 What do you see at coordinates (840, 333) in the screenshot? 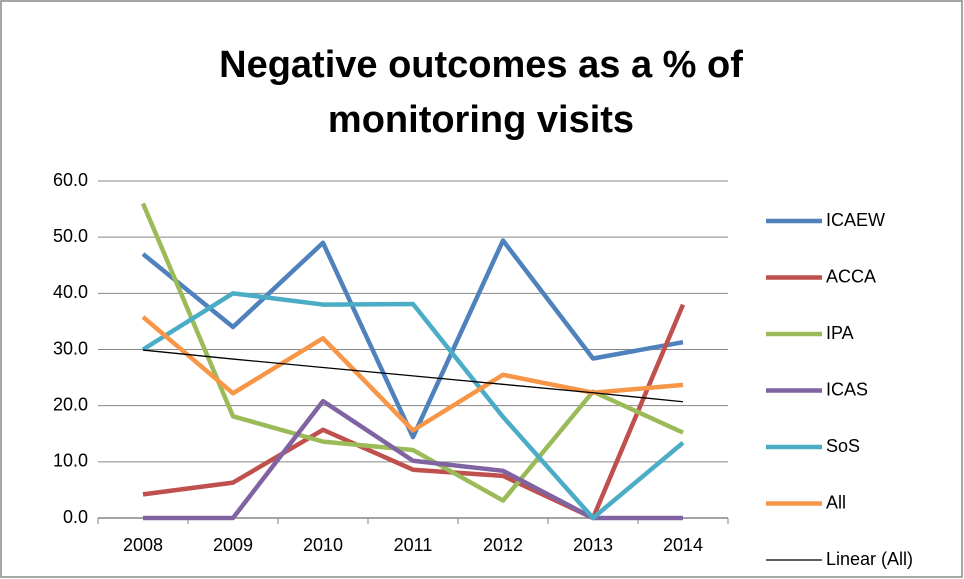
I see `legend-label: IPA` at bounding box center [840, 333].